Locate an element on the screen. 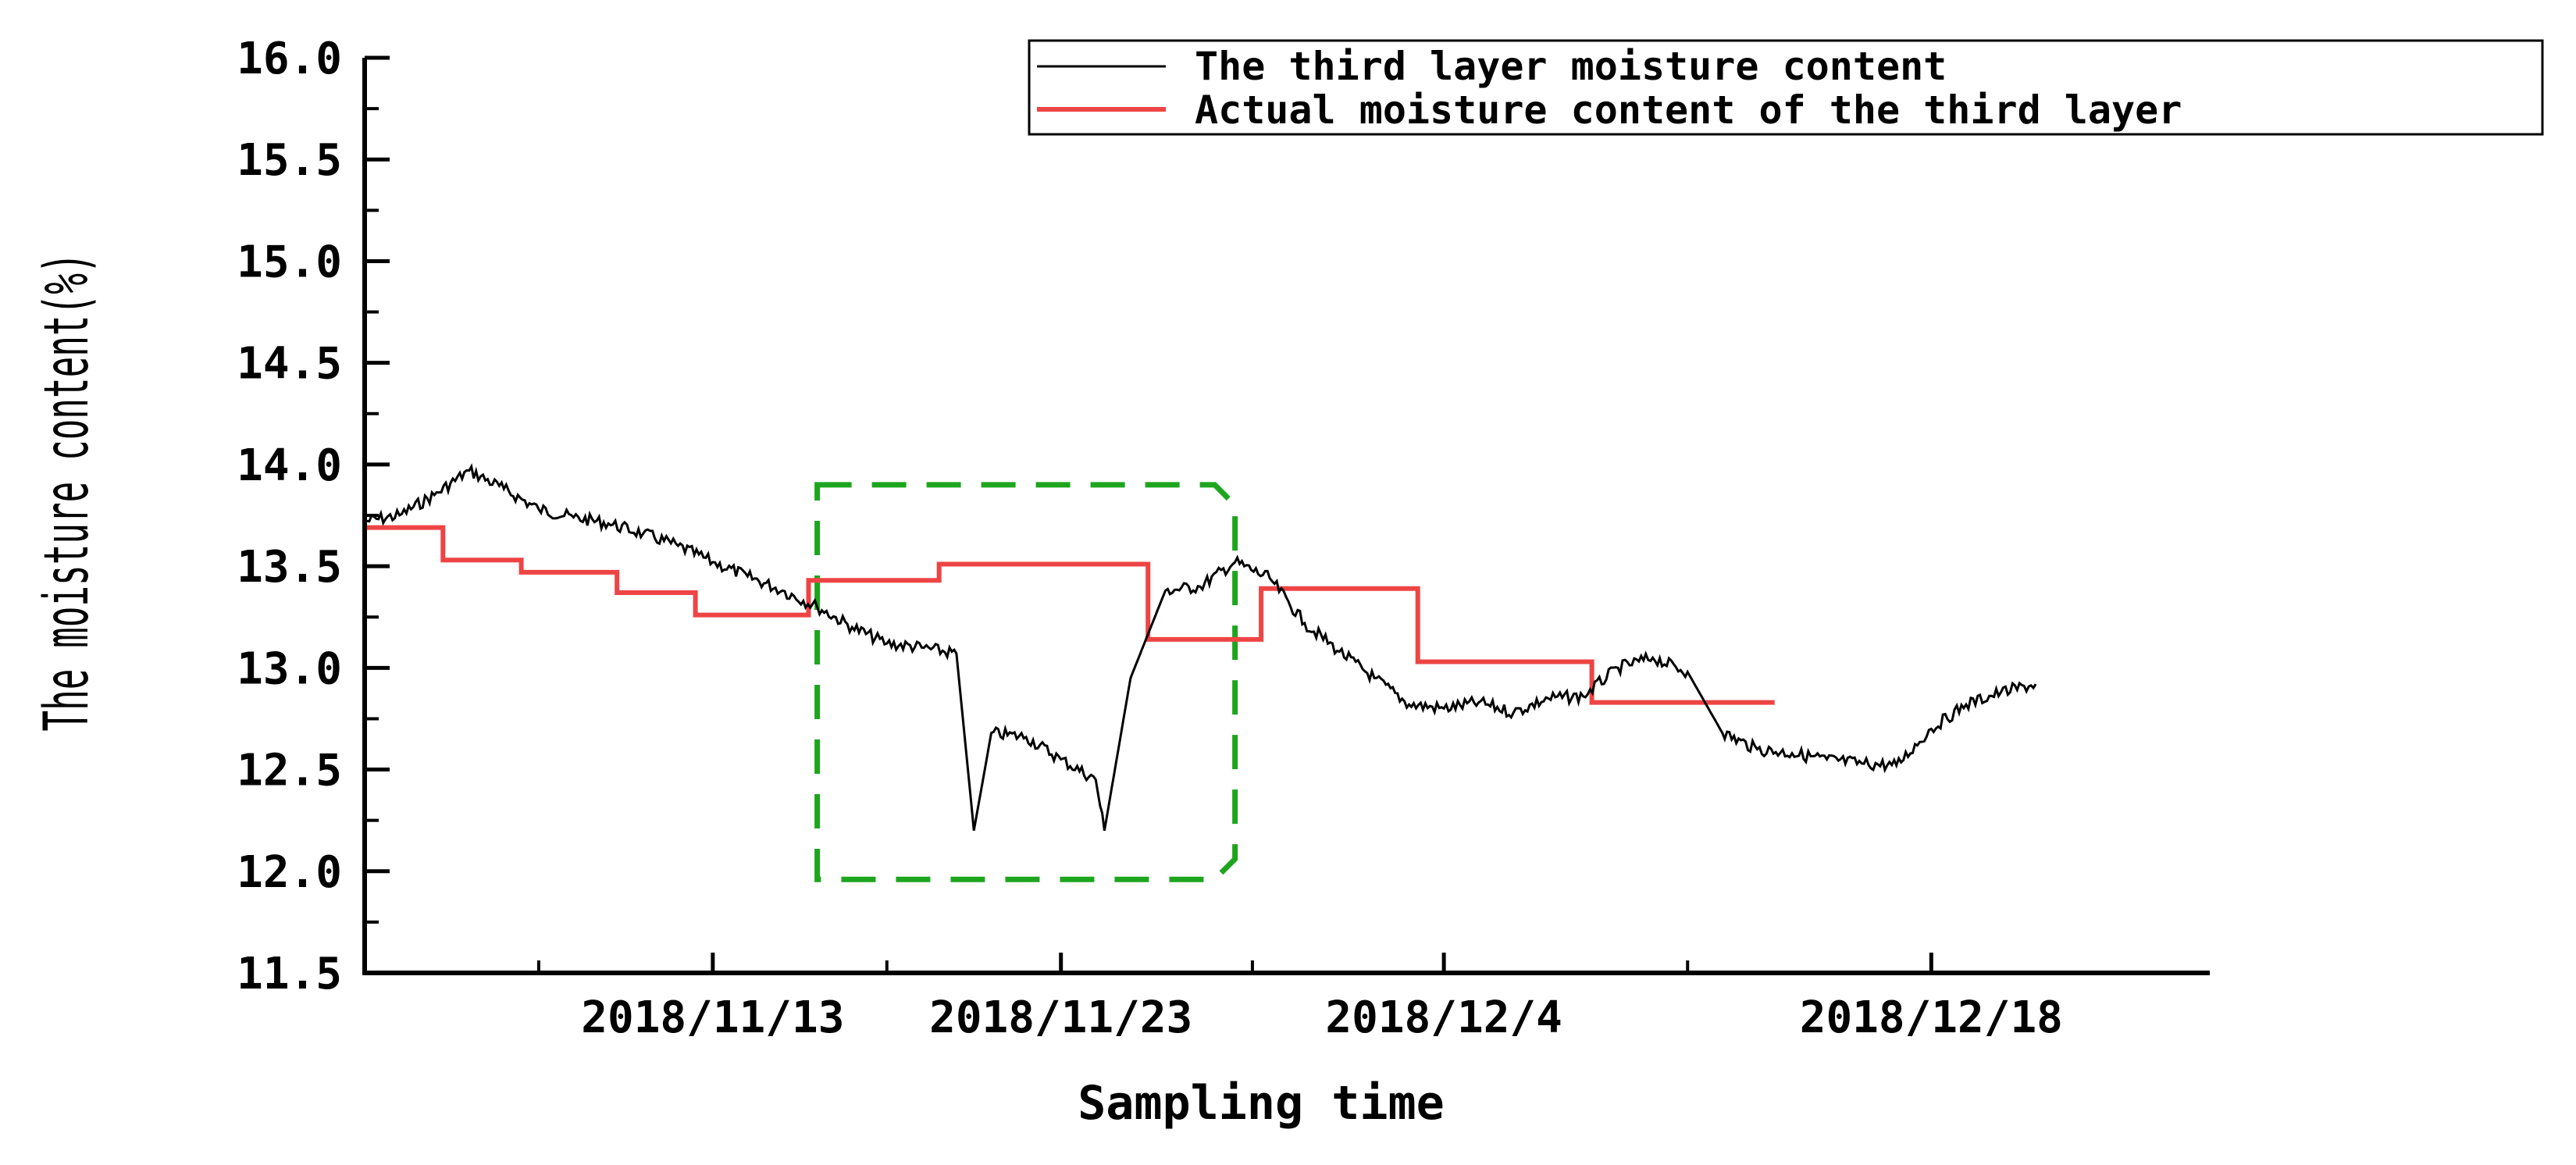  x-tick-label: 2018/11/23 is located at coordinates (1060, 1018).